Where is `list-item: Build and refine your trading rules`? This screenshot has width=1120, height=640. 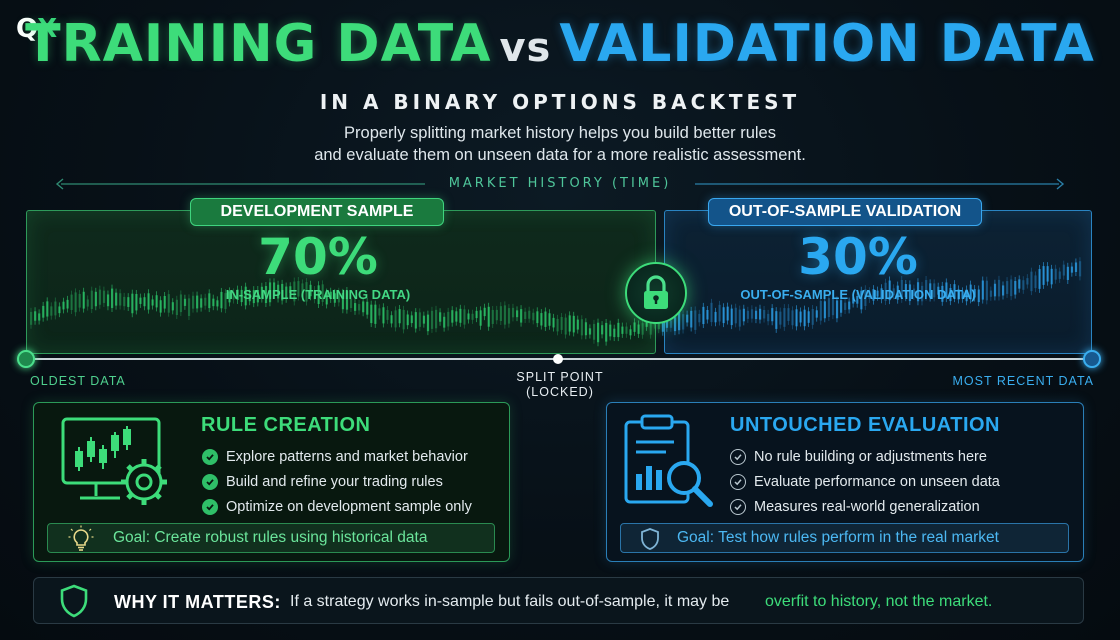 list-item: Build and refine your trading rules is located at coordinates (337, 481).